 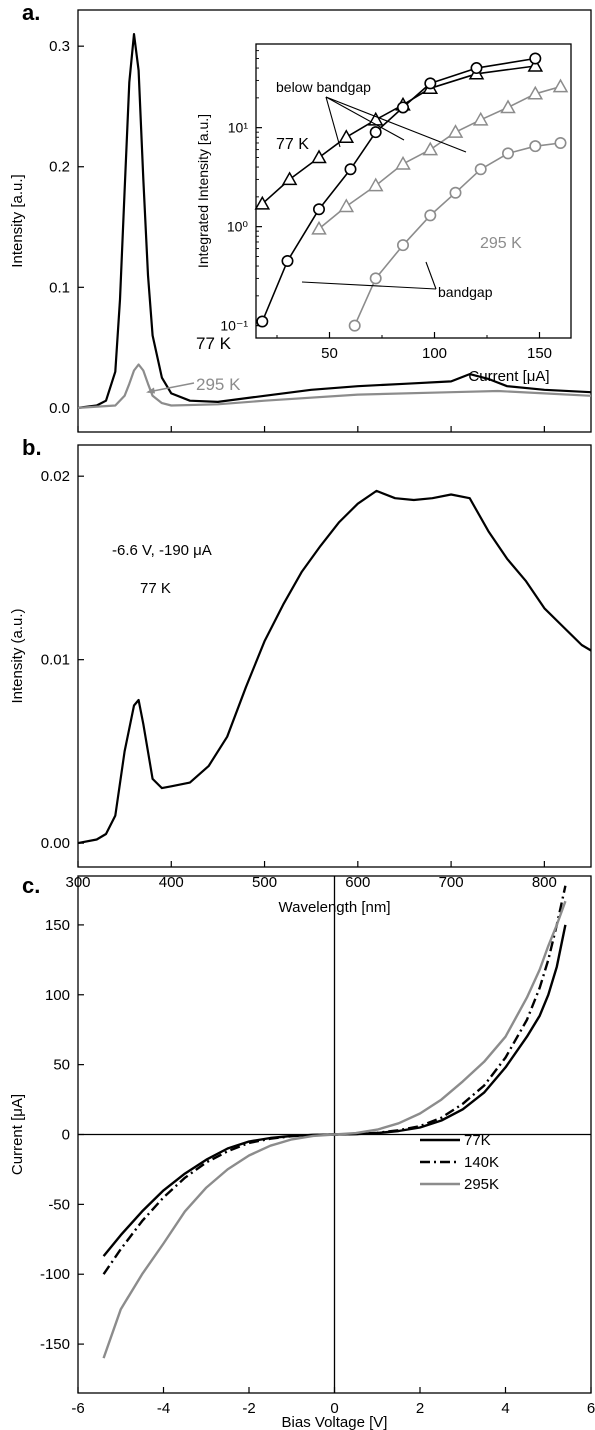 What do you see at coordinates (155, 588) in the screenshot?
I see `annotation-77k-b: 77 K` at bounding box center [155, 588].